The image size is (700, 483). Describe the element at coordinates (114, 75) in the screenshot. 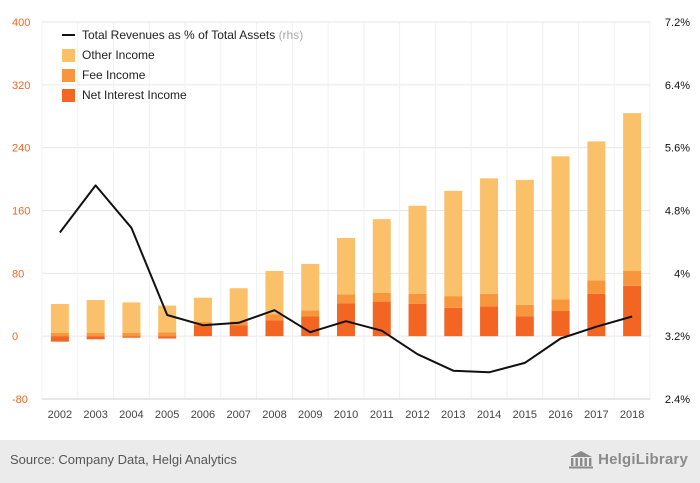

I see `legend-label-fee-income: Fee Income` at that location.